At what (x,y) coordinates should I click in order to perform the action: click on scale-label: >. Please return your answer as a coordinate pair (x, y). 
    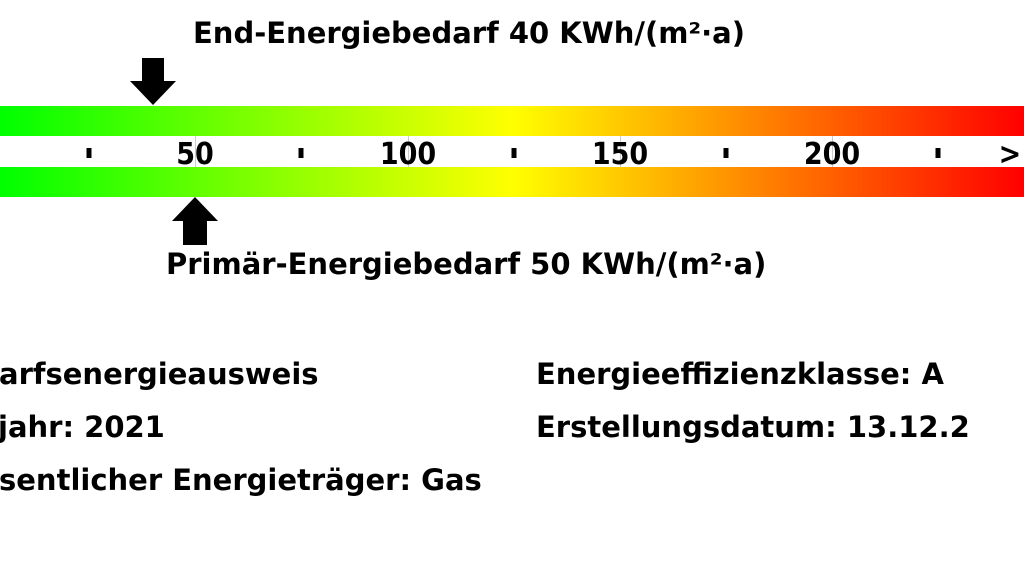
    Looking at the image, I should click on (1010, 154).